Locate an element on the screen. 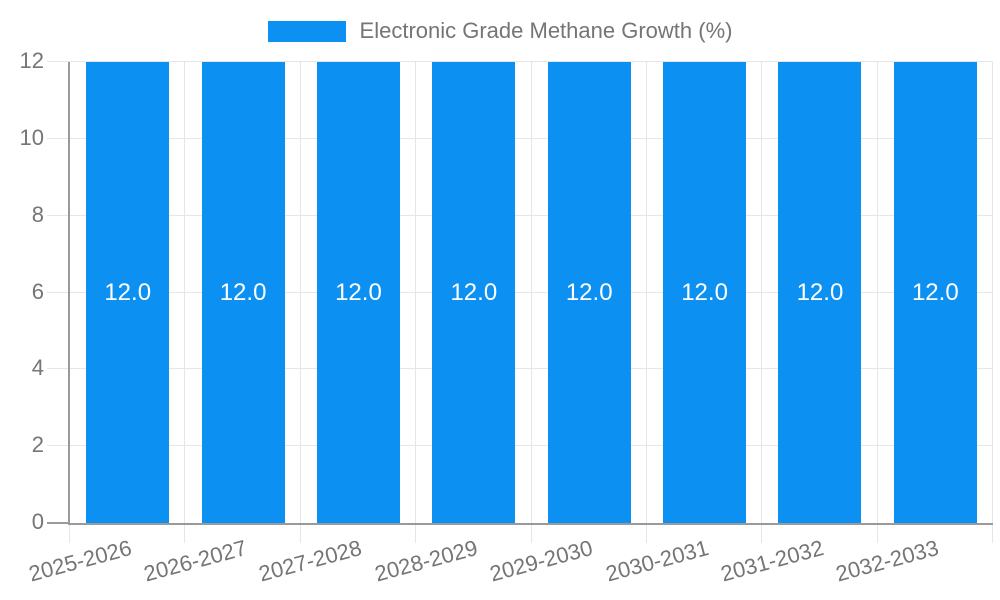  legend: Electronic Grade Methane Growth (%) is located at coordinates (500, 30).